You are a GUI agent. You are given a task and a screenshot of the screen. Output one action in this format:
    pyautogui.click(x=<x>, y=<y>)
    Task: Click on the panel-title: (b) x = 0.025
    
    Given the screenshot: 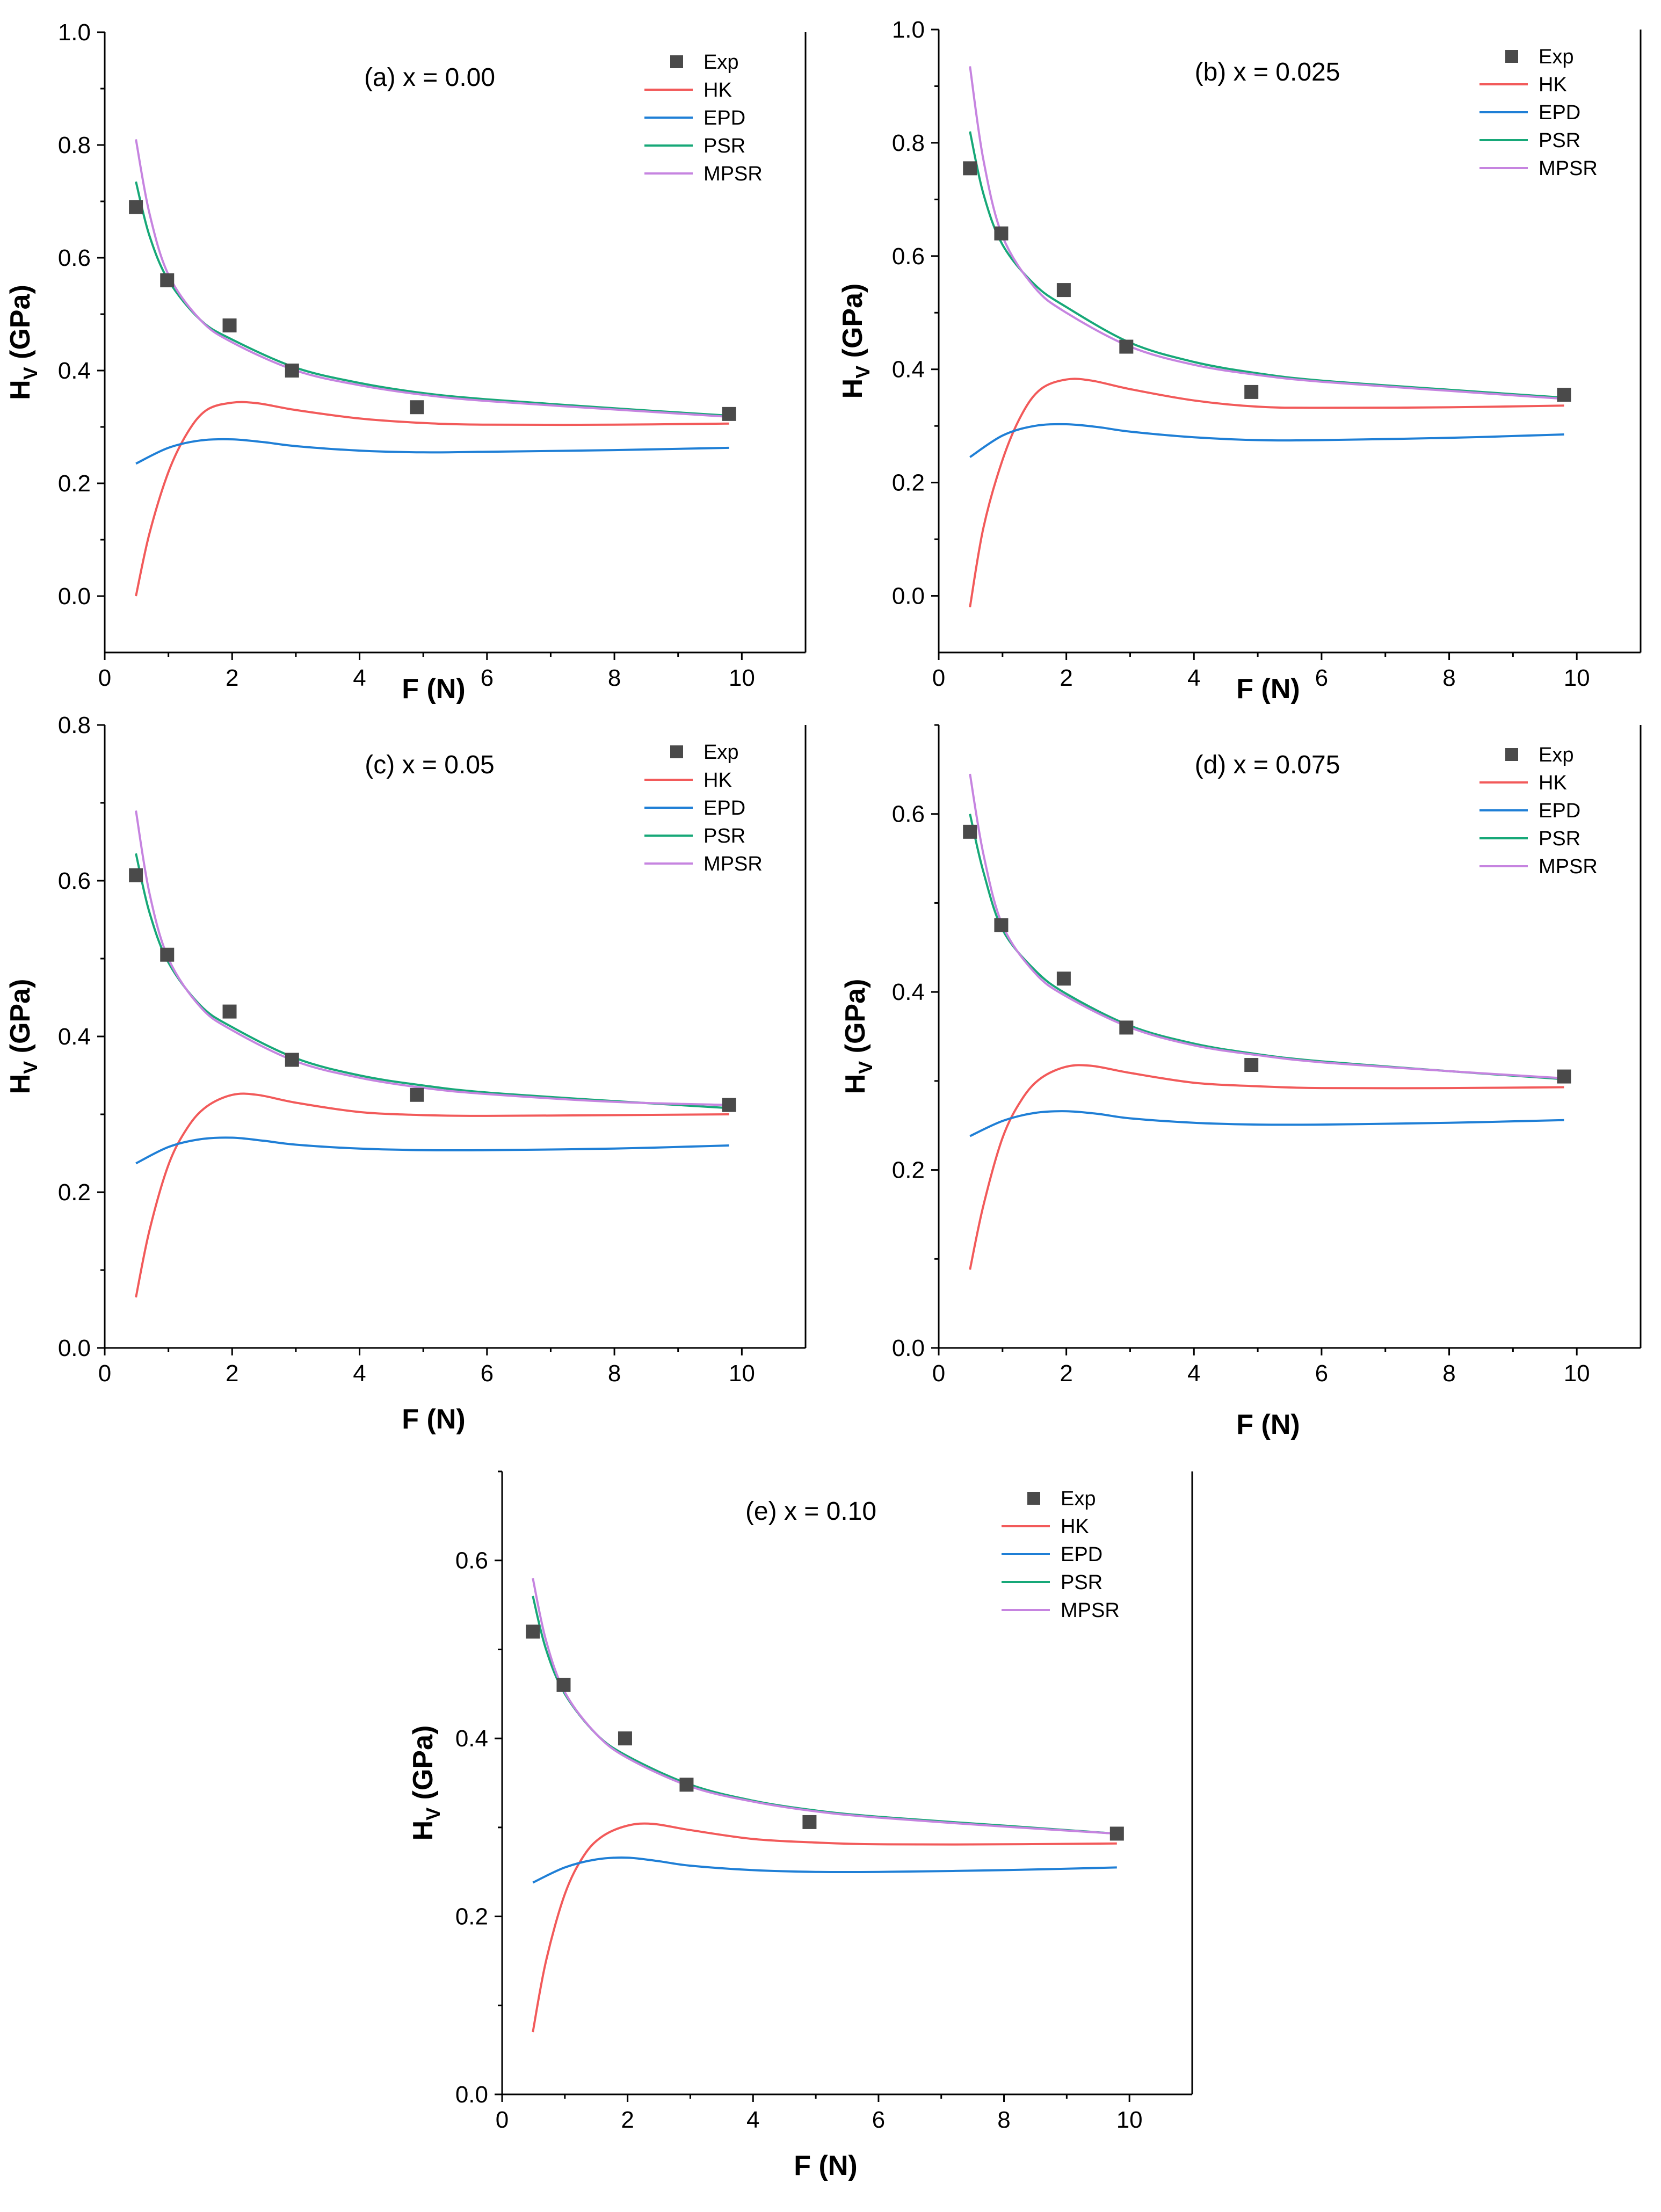 What is the action you would take?
    pyautogui.click(x=1267, y=72)
    